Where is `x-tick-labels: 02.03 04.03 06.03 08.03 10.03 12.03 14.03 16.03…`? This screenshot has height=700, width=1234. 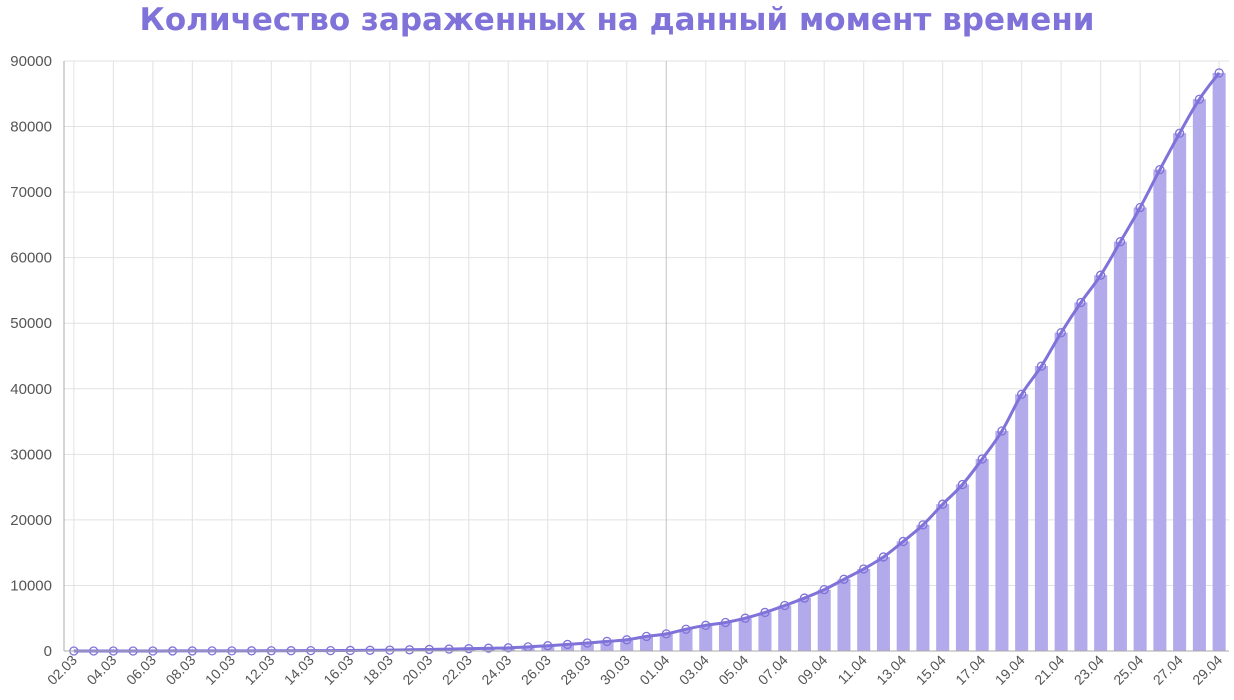
x-tick-labels: 02.03 04.03 06.03 08.03 10.03 12.03 14.03 16.03… is located at coordinates (634, 670).